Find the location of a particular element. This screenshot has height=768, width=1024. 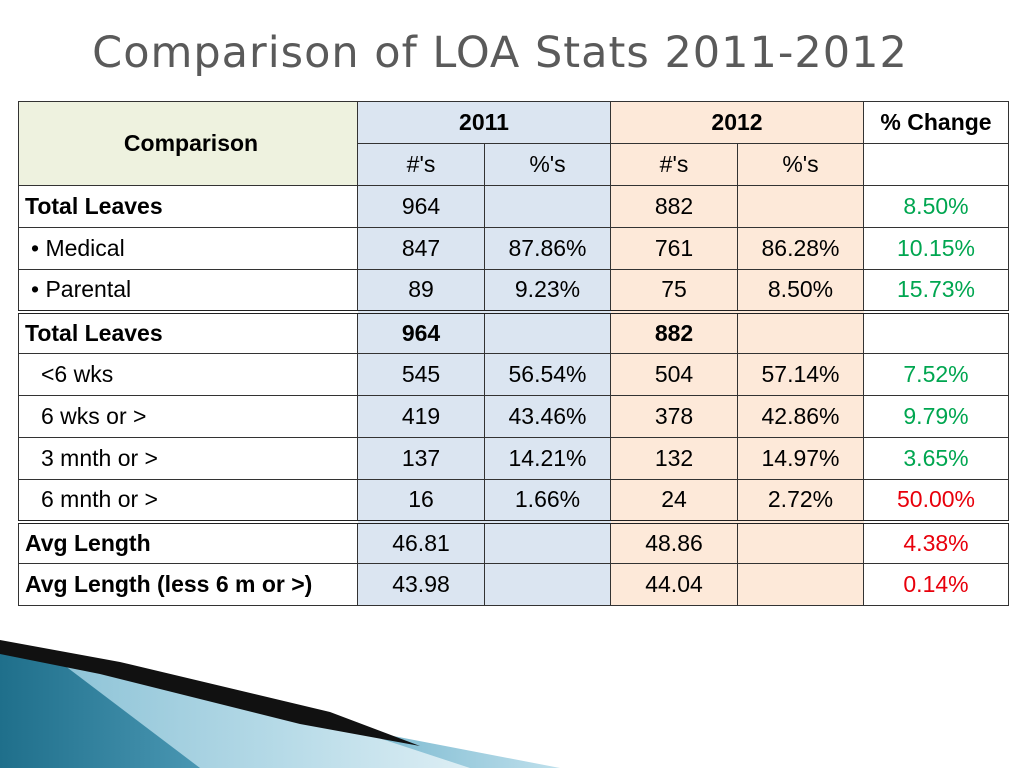

row-label: Avg Length is located at coordinates (188, 542).